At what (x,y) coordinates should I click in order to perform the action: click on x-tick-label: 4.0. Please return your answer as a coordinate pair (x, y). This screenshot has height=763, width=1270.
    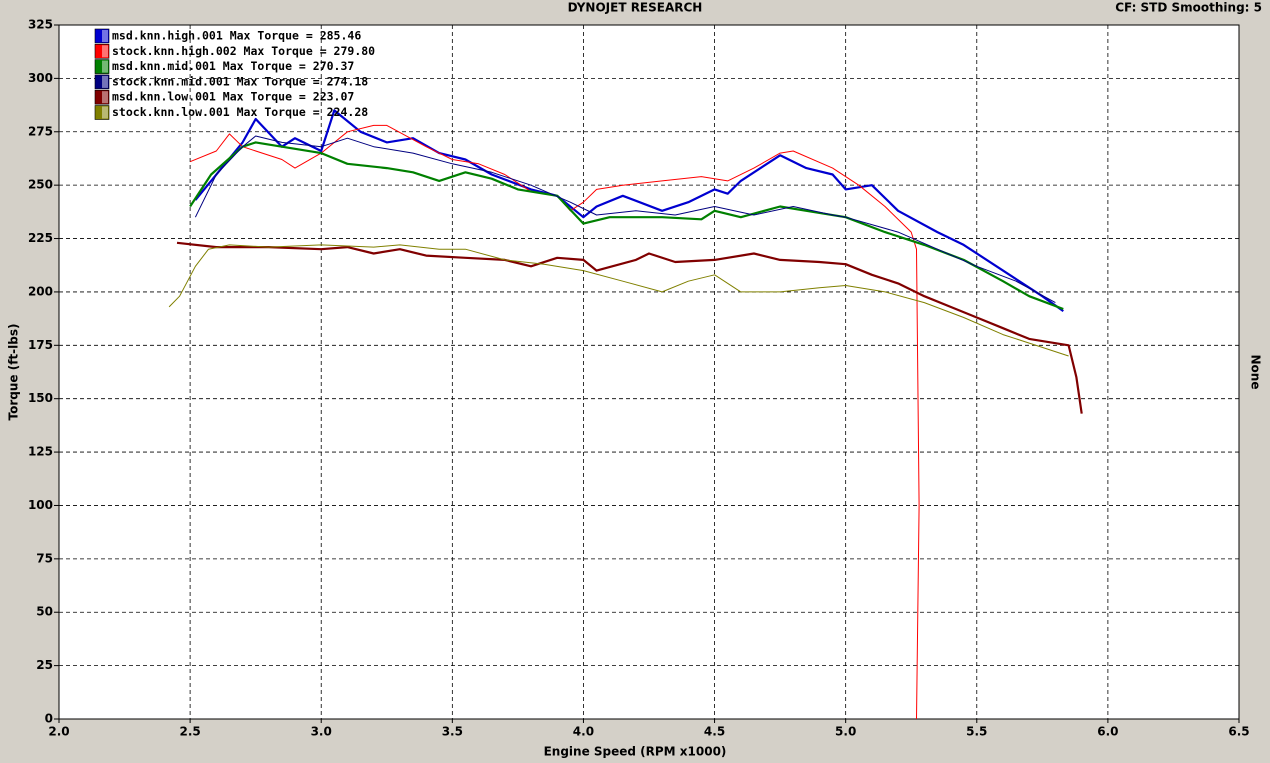
    Looking at the image, I should click on (583, 732).